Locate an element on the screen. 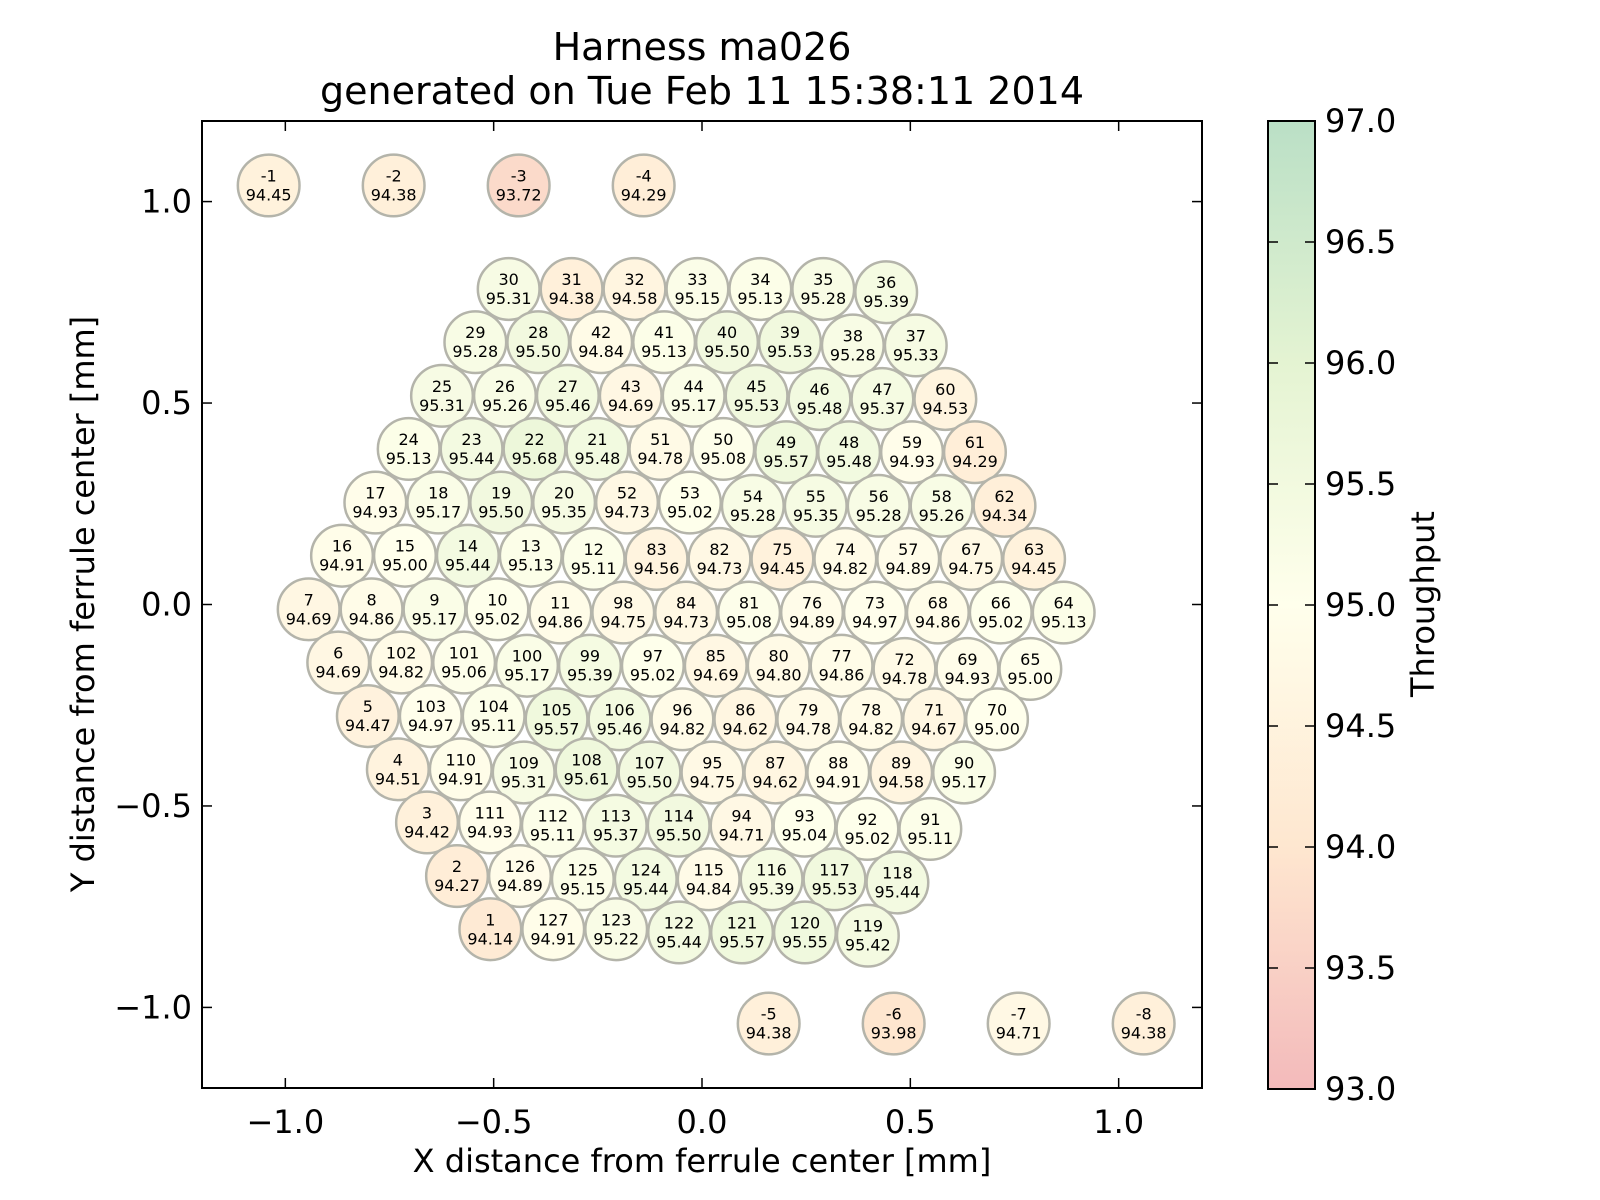 The height and width of the screenshot is (1200, 1600). colorbar-tick-label: 94.5 is located at coordinates (1360, 726).